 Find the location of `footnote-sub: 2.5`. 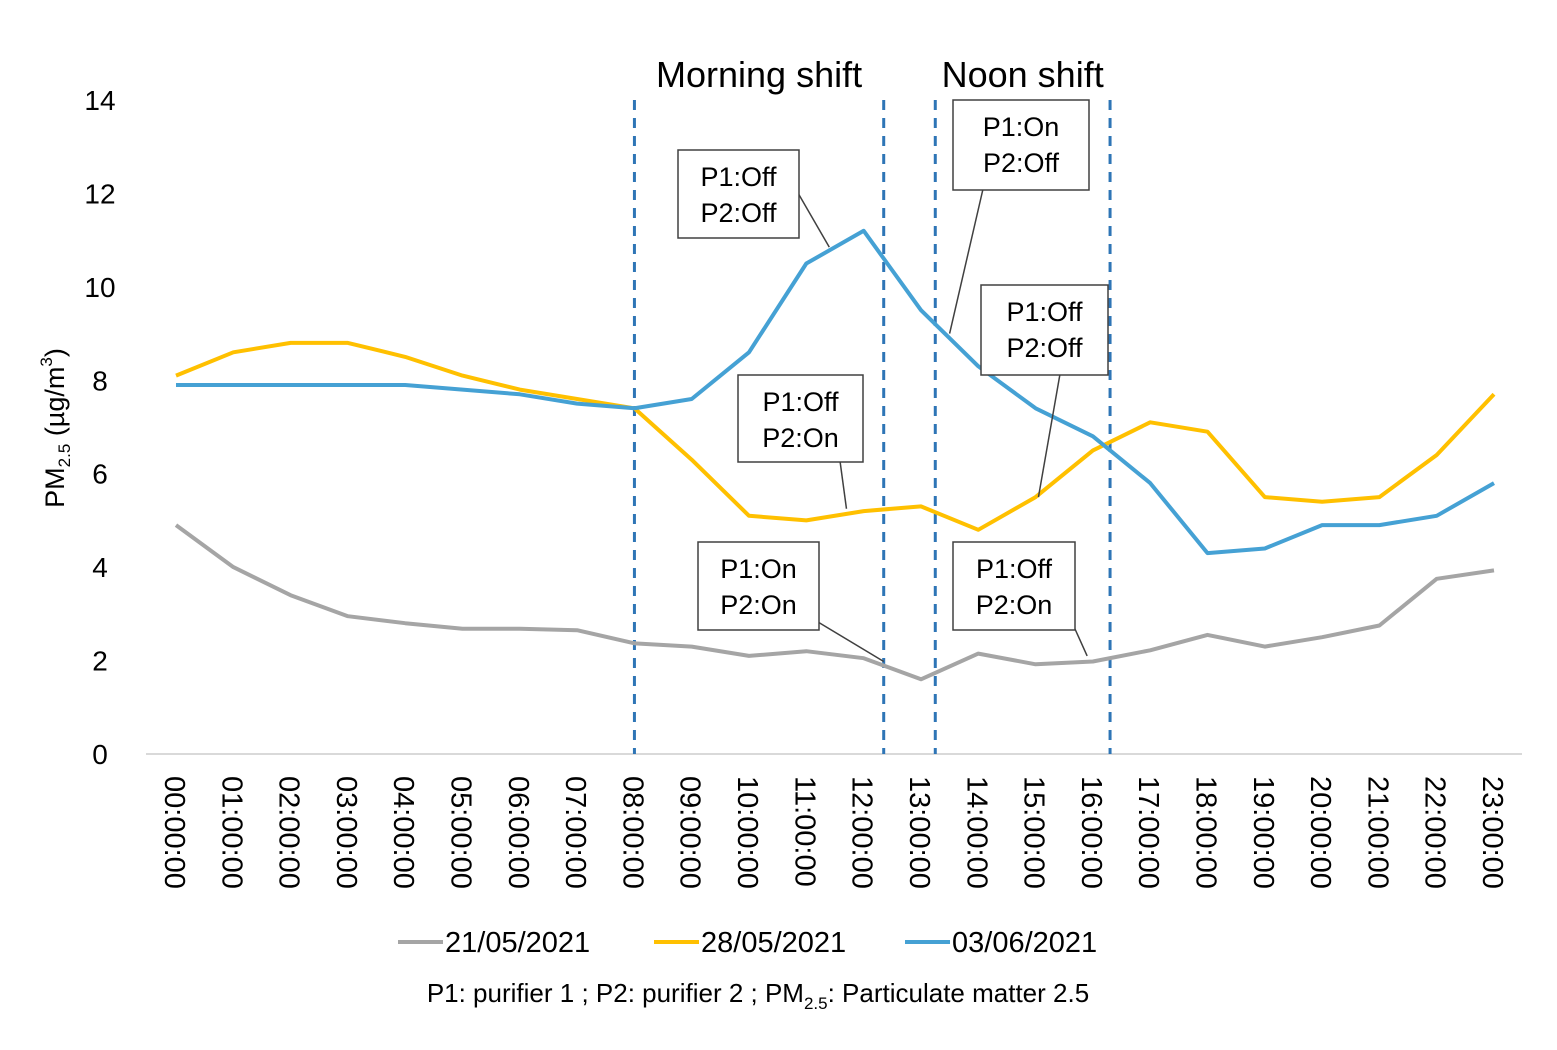

footnote-sub: 2.5 is located at coordinates (816, 1003).